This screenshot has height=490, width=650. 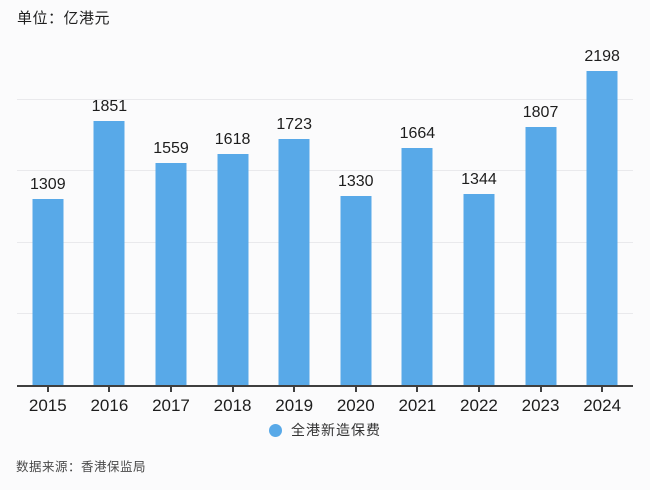 What do you see at coordinates (294, 405) in the screenshot?
I see `x-axis-label-2019: 2019` at bounding box center [294, 405].